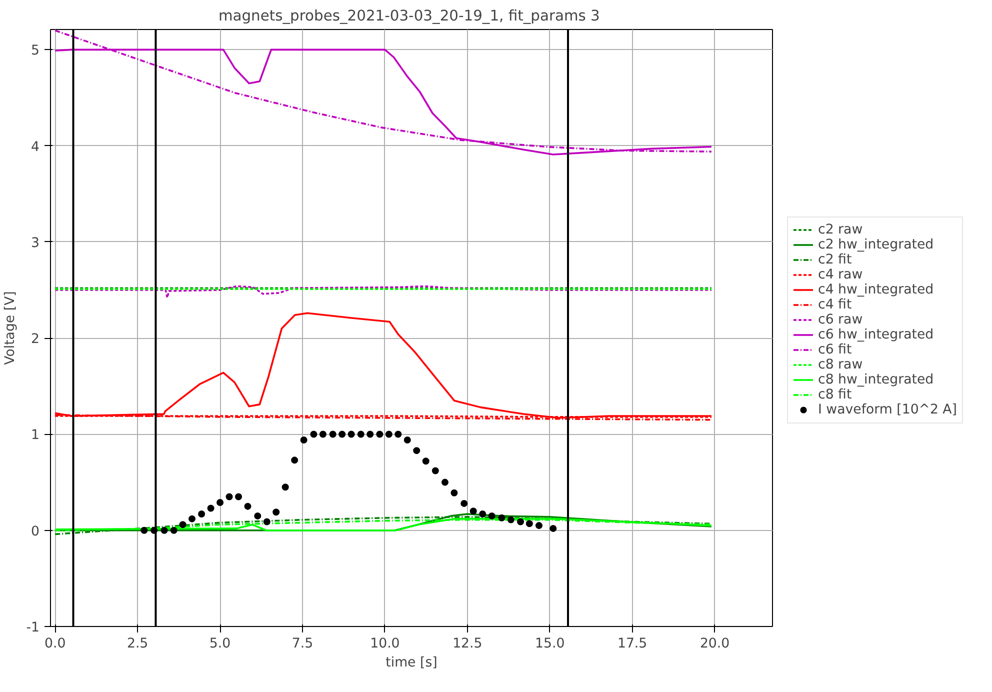 Image resolution: width=992 pixels, height=692 pixels. I want to click on y-tick-label: 3, so click(35, 243).